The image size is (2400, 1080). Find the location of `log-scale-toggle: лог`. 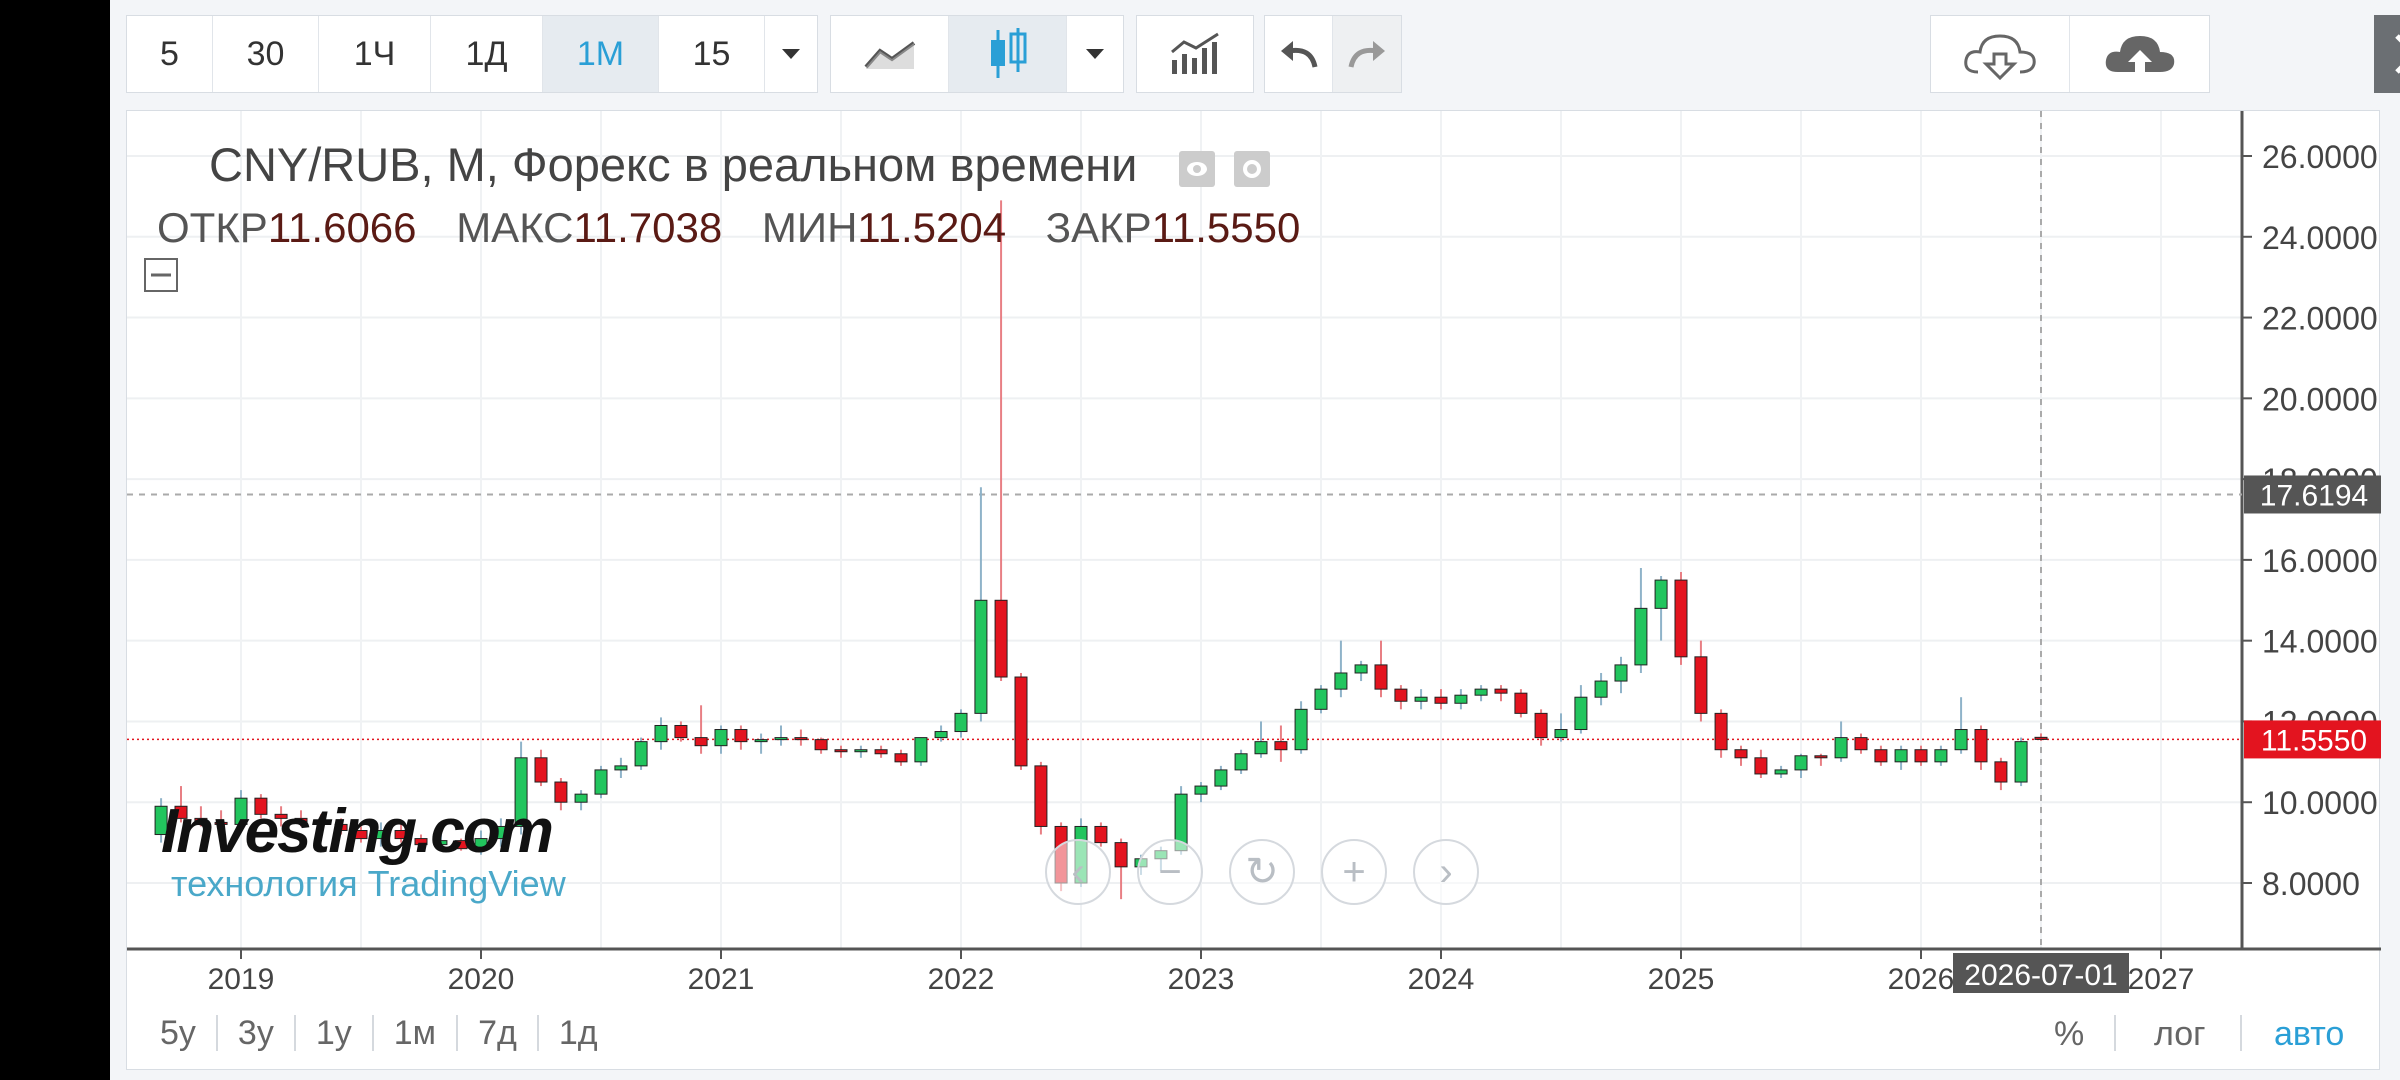

log-scale-toggle: лог is located at coordinates (2180, 1034).